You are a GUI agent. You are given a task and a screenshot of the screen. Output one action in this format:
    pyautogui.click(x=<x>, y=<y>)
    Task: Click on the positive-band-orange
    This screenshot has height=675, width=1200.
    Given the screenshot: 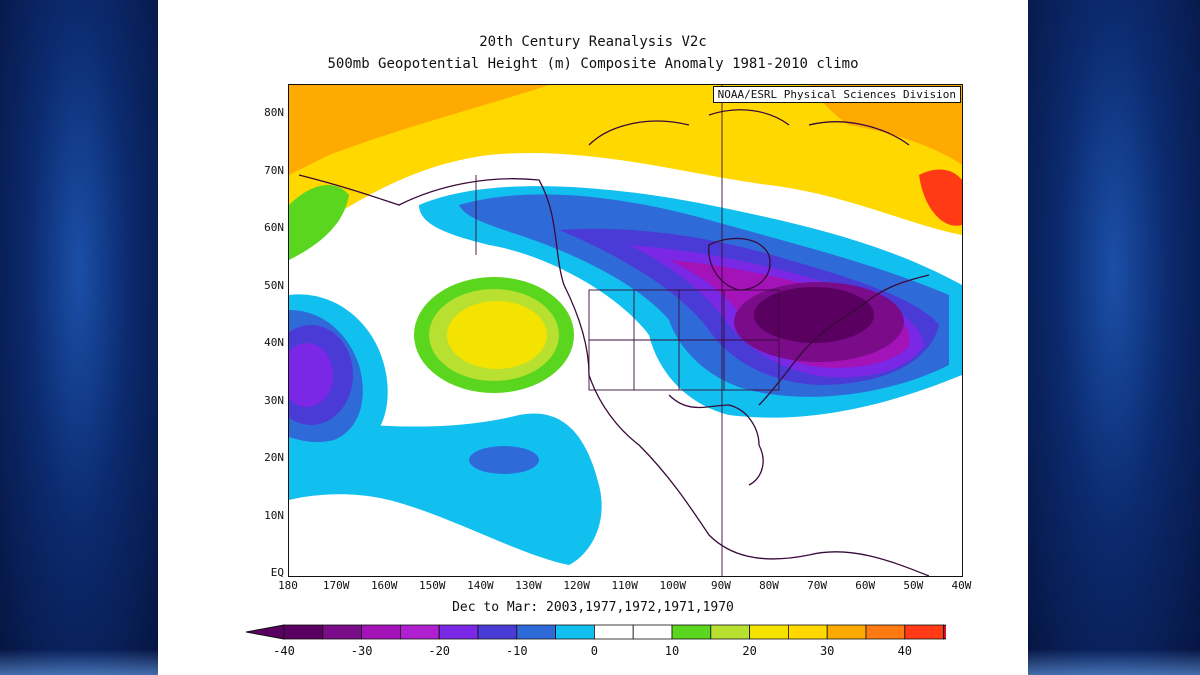 What is the action you would take?
    pyautogui.click(x=419, y=130)
    